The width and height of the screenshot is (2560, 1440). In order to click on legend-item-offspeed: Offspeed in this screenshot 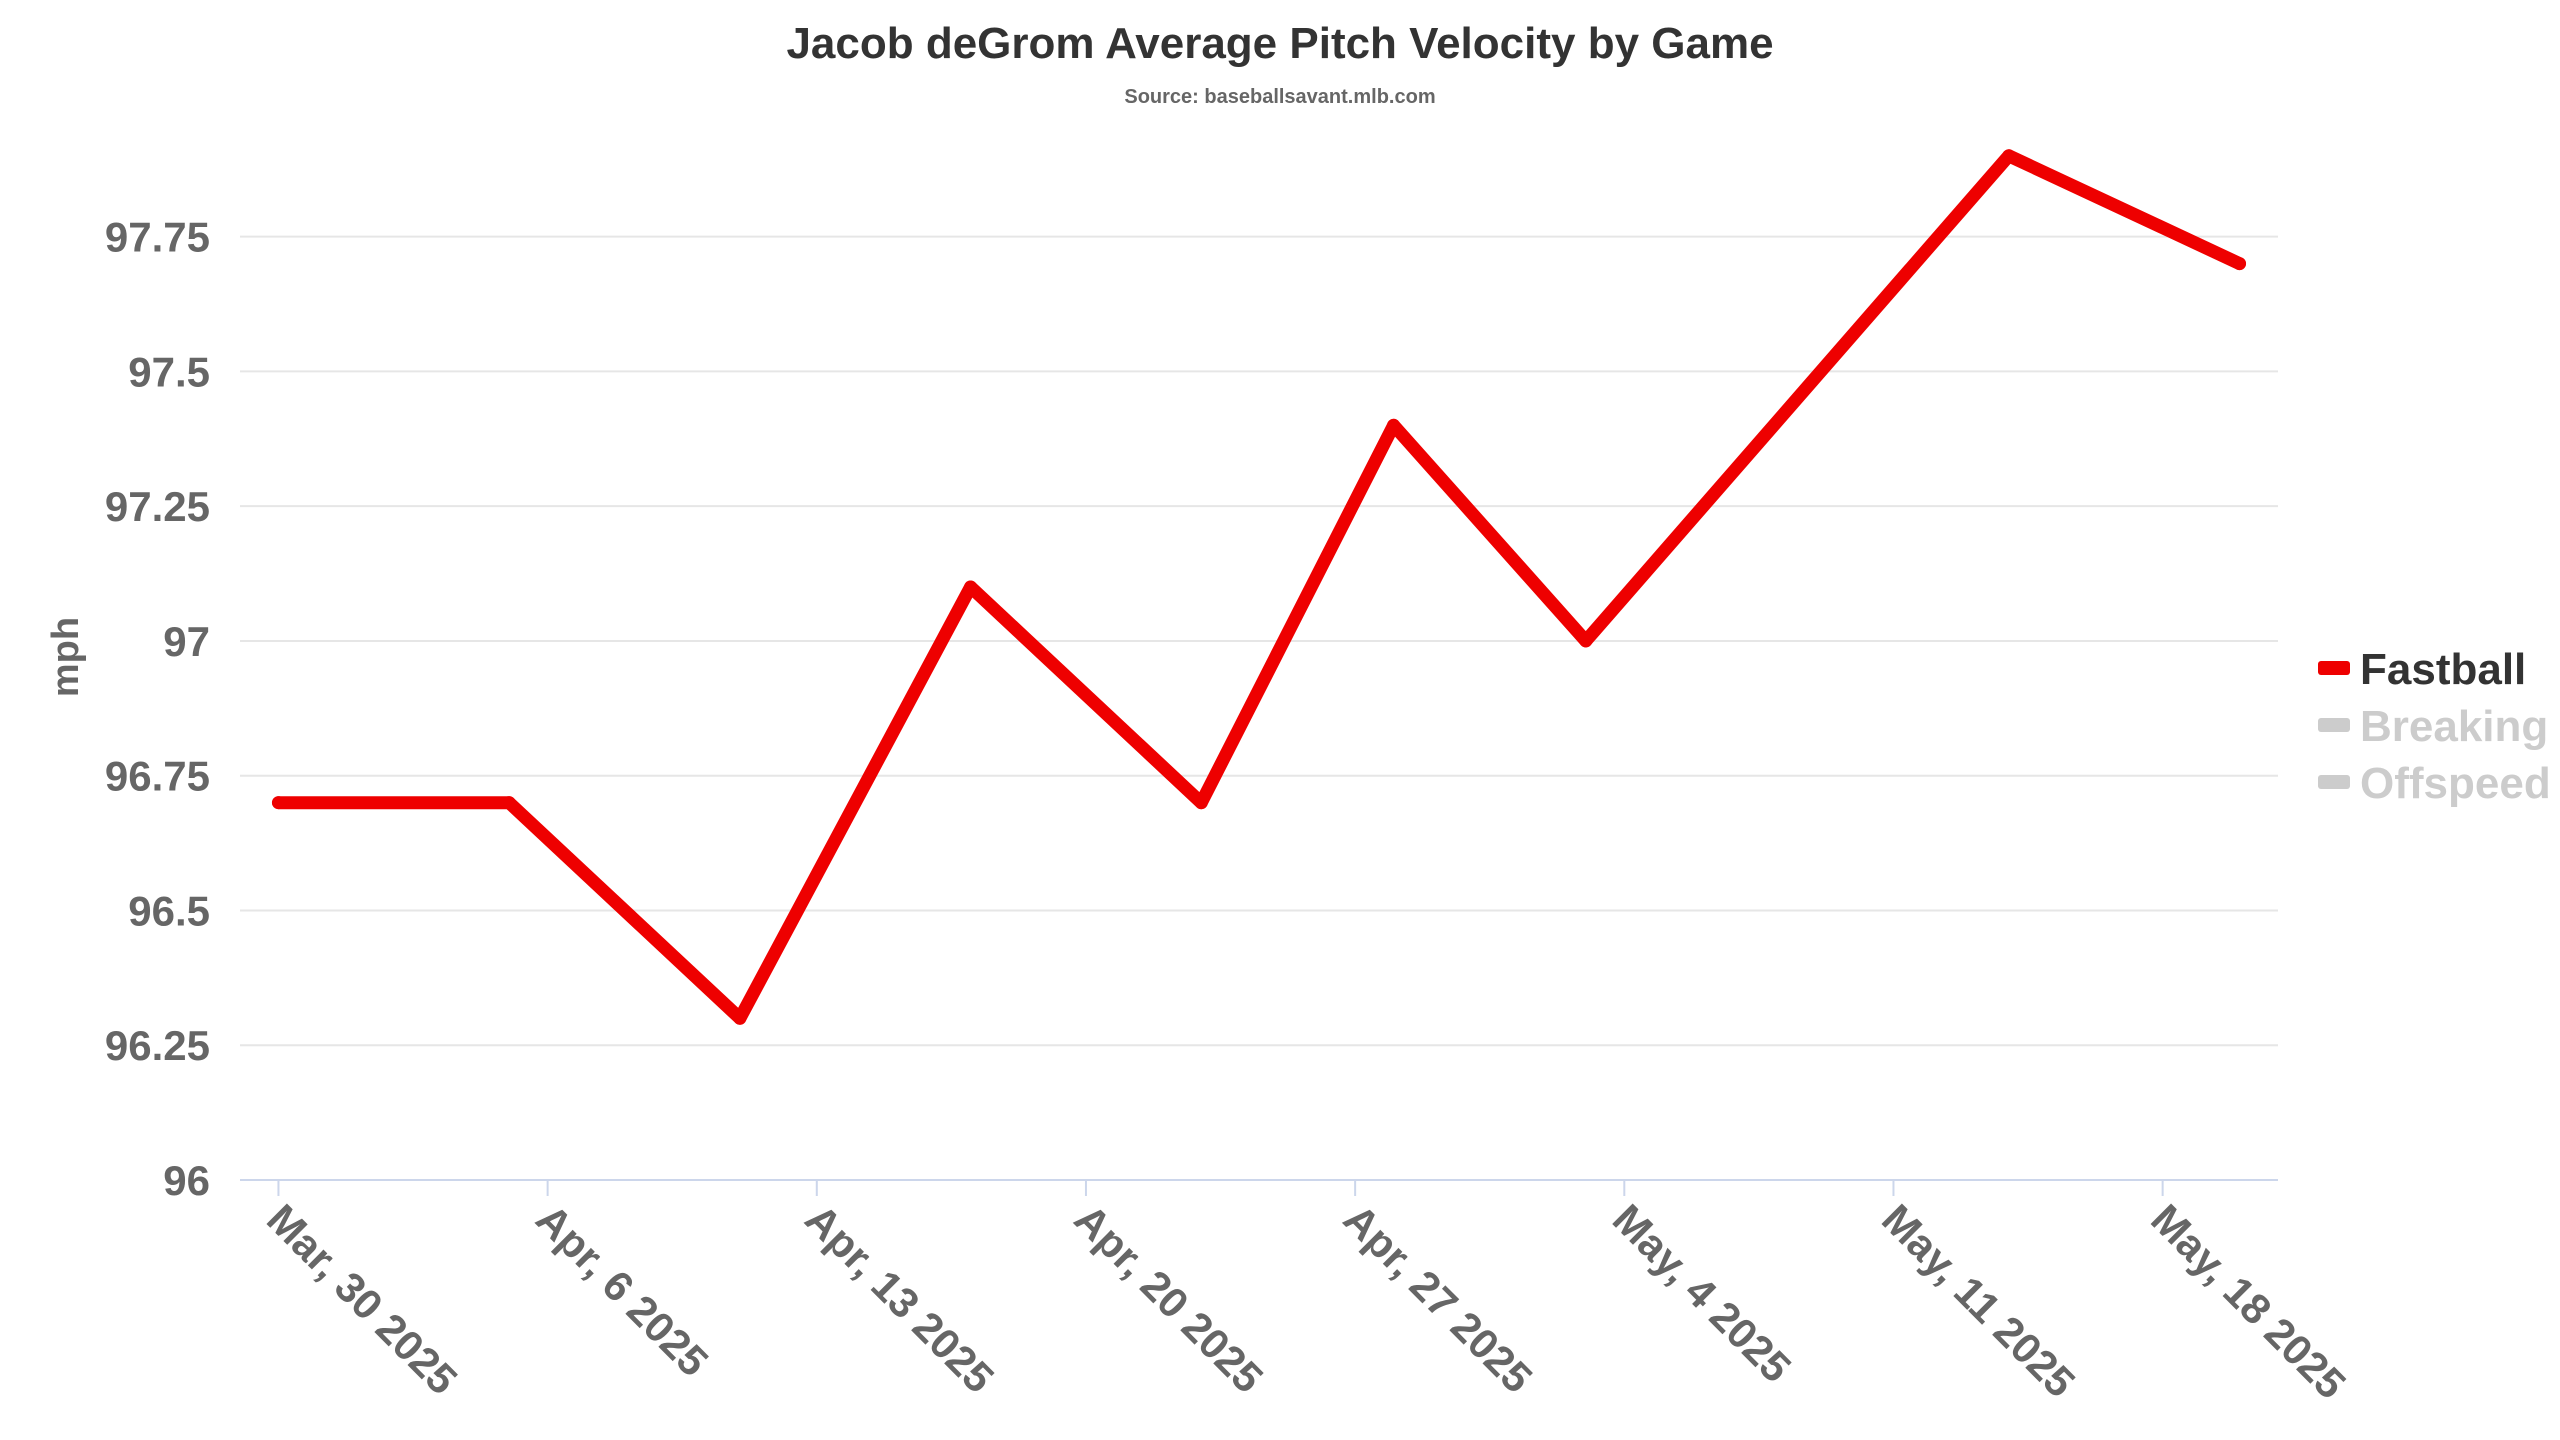, I will do `click(2434, 783)`.